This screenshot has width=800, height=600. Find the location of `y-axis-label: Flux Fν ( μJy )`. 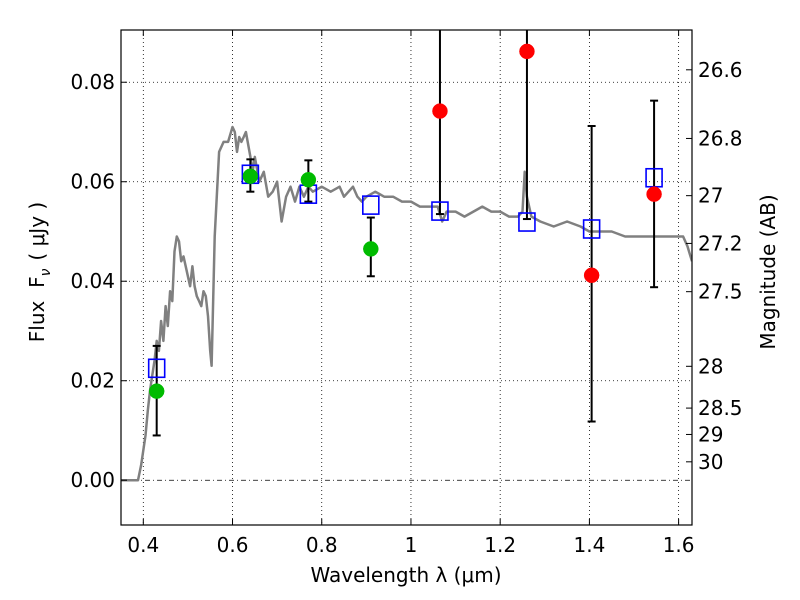

y-axis-label: Flux Fν ( μJy ) is located at coordinates (39, 272).